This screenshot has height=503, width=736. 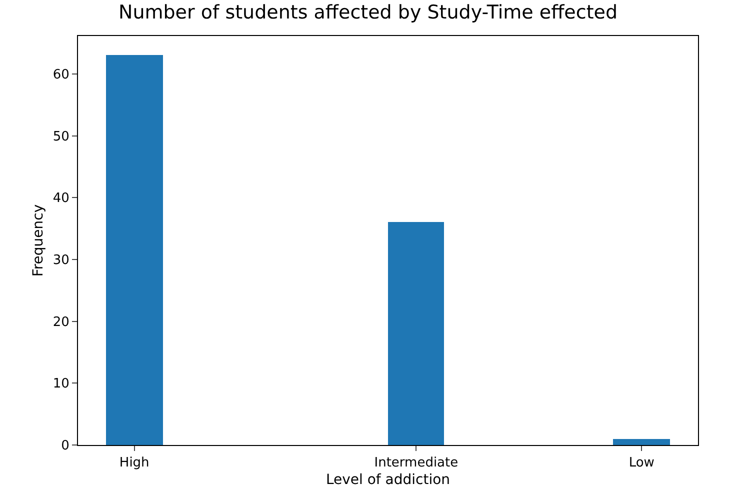 What do you see at coordinates (388, 480) in the screenshot?
I see `x-axis-title: Level of addiction` at bounding box center [388, 480].